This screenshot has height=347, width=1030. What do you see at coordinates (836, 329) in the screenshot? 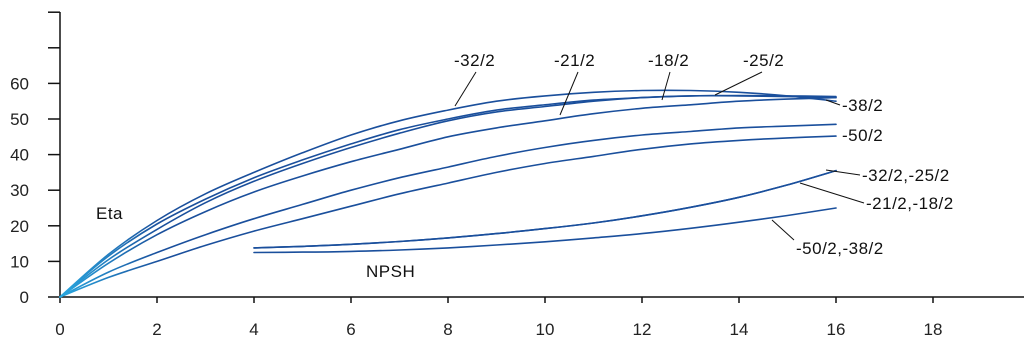
I see `x-tick-label: 16` at bounding box center [836, 329].